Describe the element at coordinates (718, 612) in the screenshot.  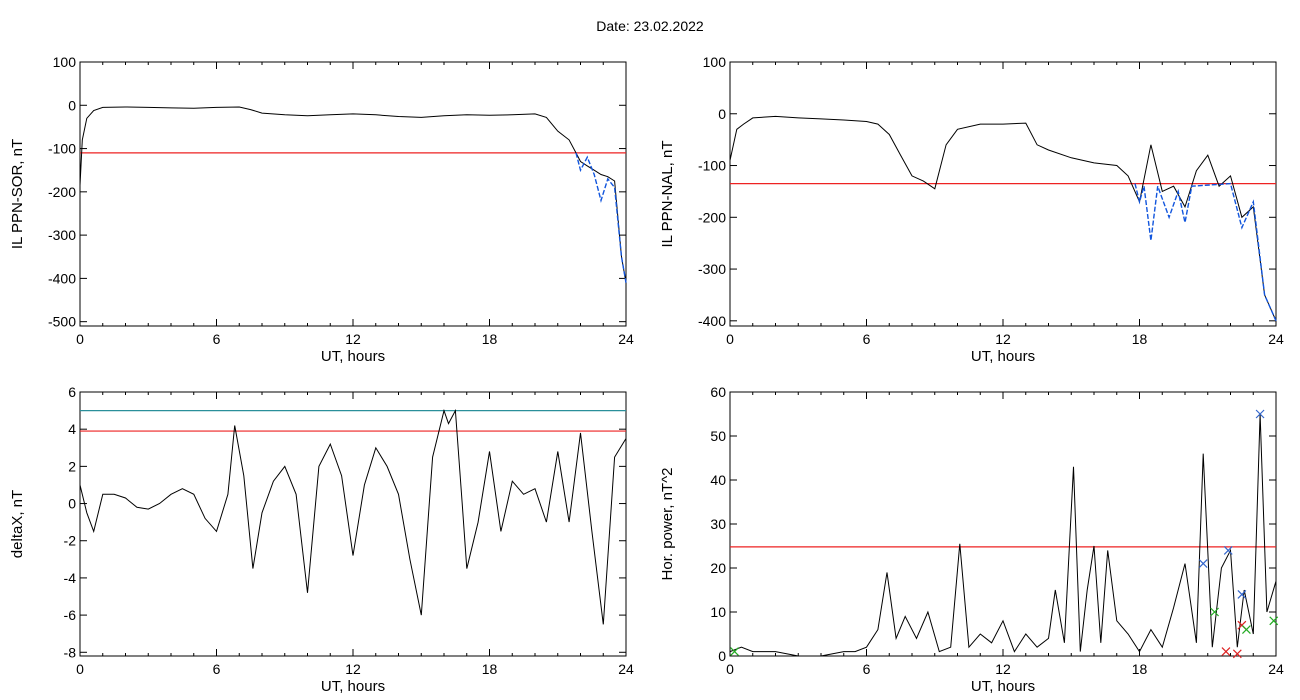
I see `y-tick-label: 10` at that location.